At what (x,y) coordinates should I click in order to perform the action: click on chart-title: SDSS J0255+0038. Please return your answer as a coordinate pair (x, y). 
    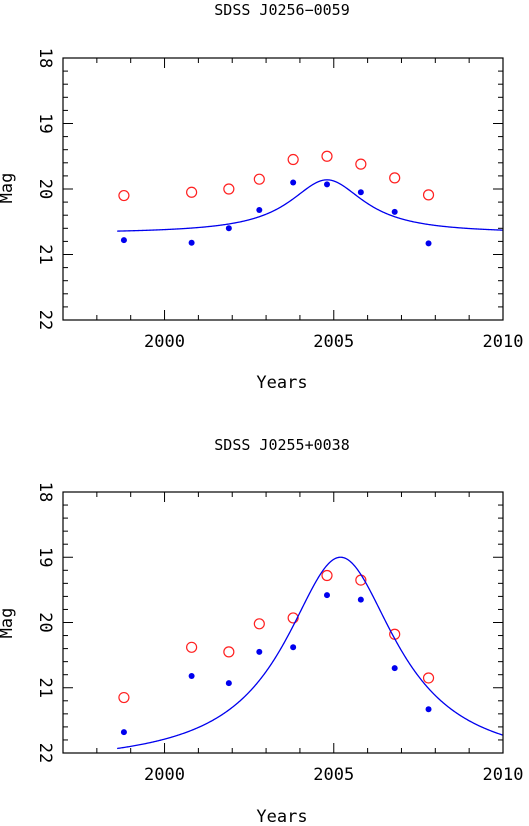
    Looking at the image, I should click on (281, 445).